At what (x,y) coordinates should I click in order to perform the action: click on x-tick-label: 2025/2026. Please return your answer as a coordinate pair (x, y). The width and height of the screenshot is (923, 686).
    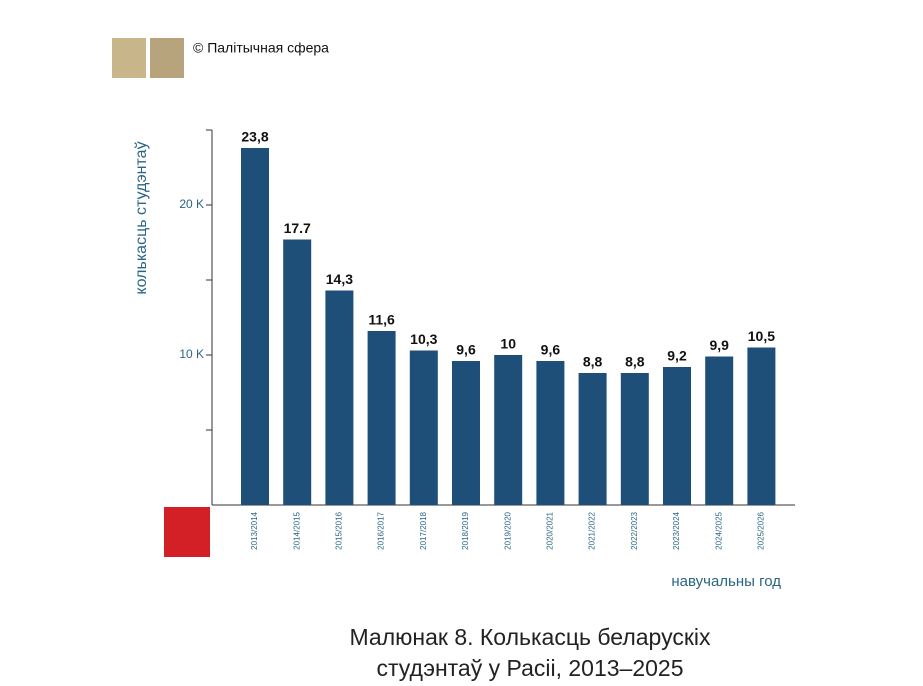
    Looking at the image, I should click on (761, 530).